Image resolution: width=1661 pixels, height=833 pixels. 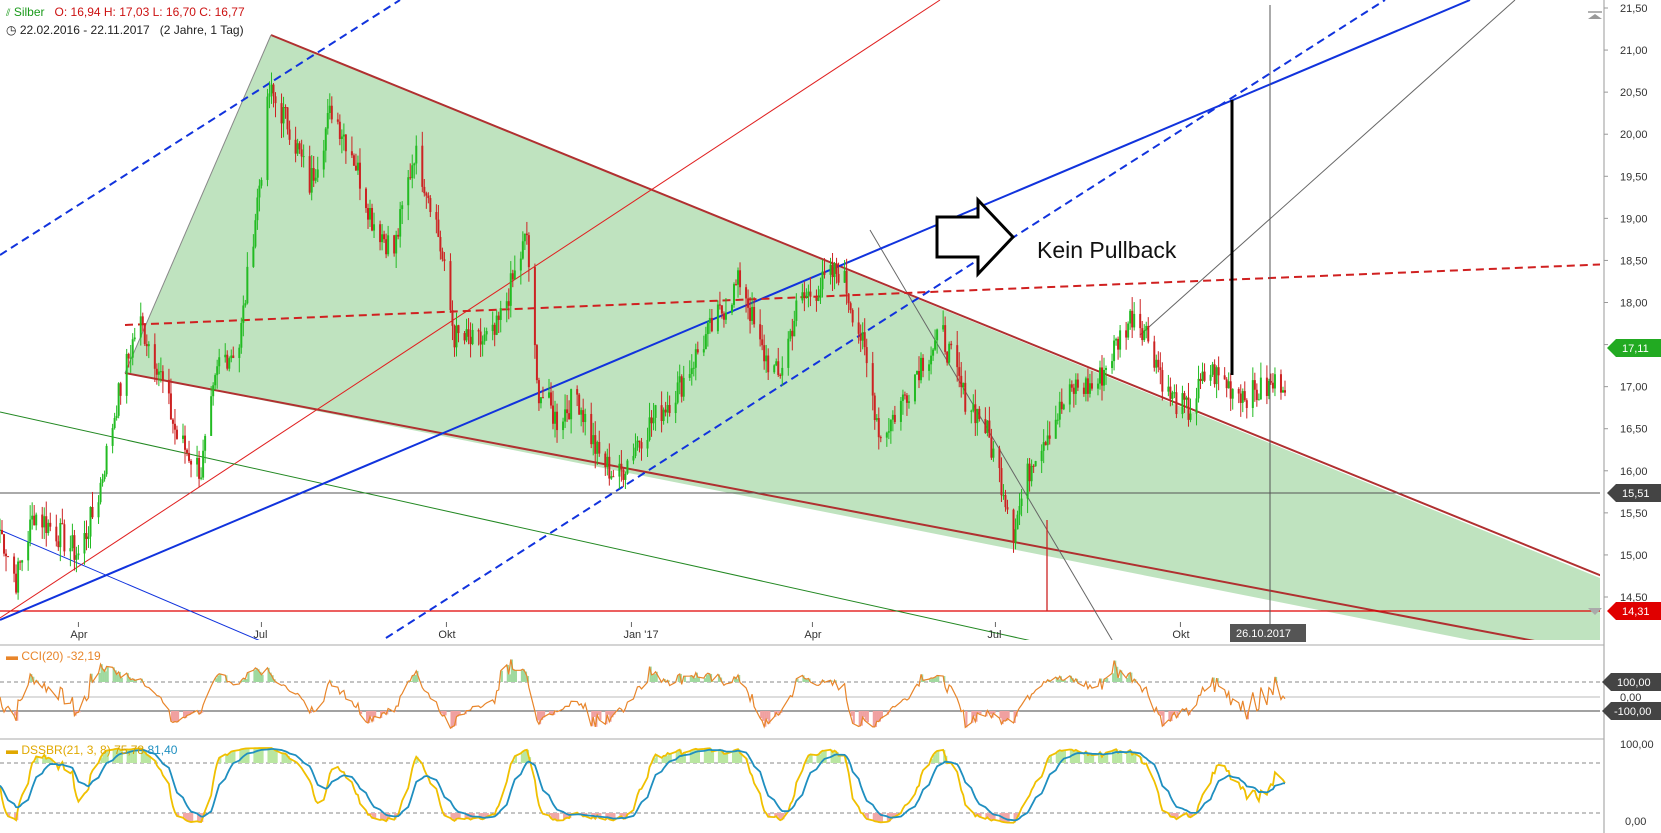 I want to click on dss-d-line, so click(x=643, y=785).